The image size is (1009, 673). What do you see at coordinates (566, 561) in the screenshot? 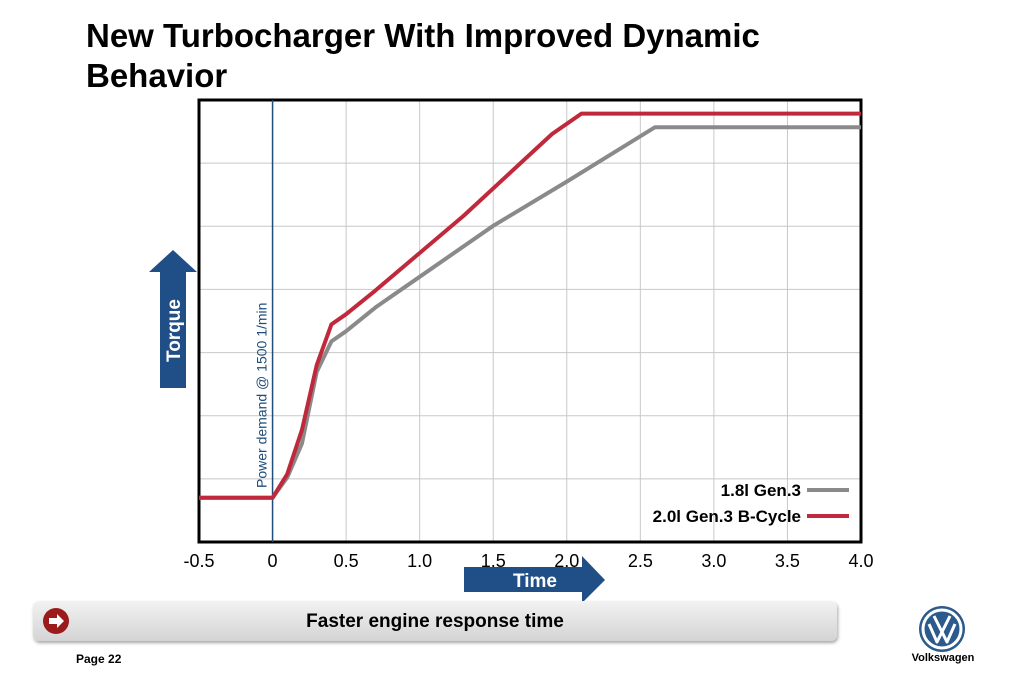
I see `x-tick-label: 2.0` at bounding box center [566, 561].